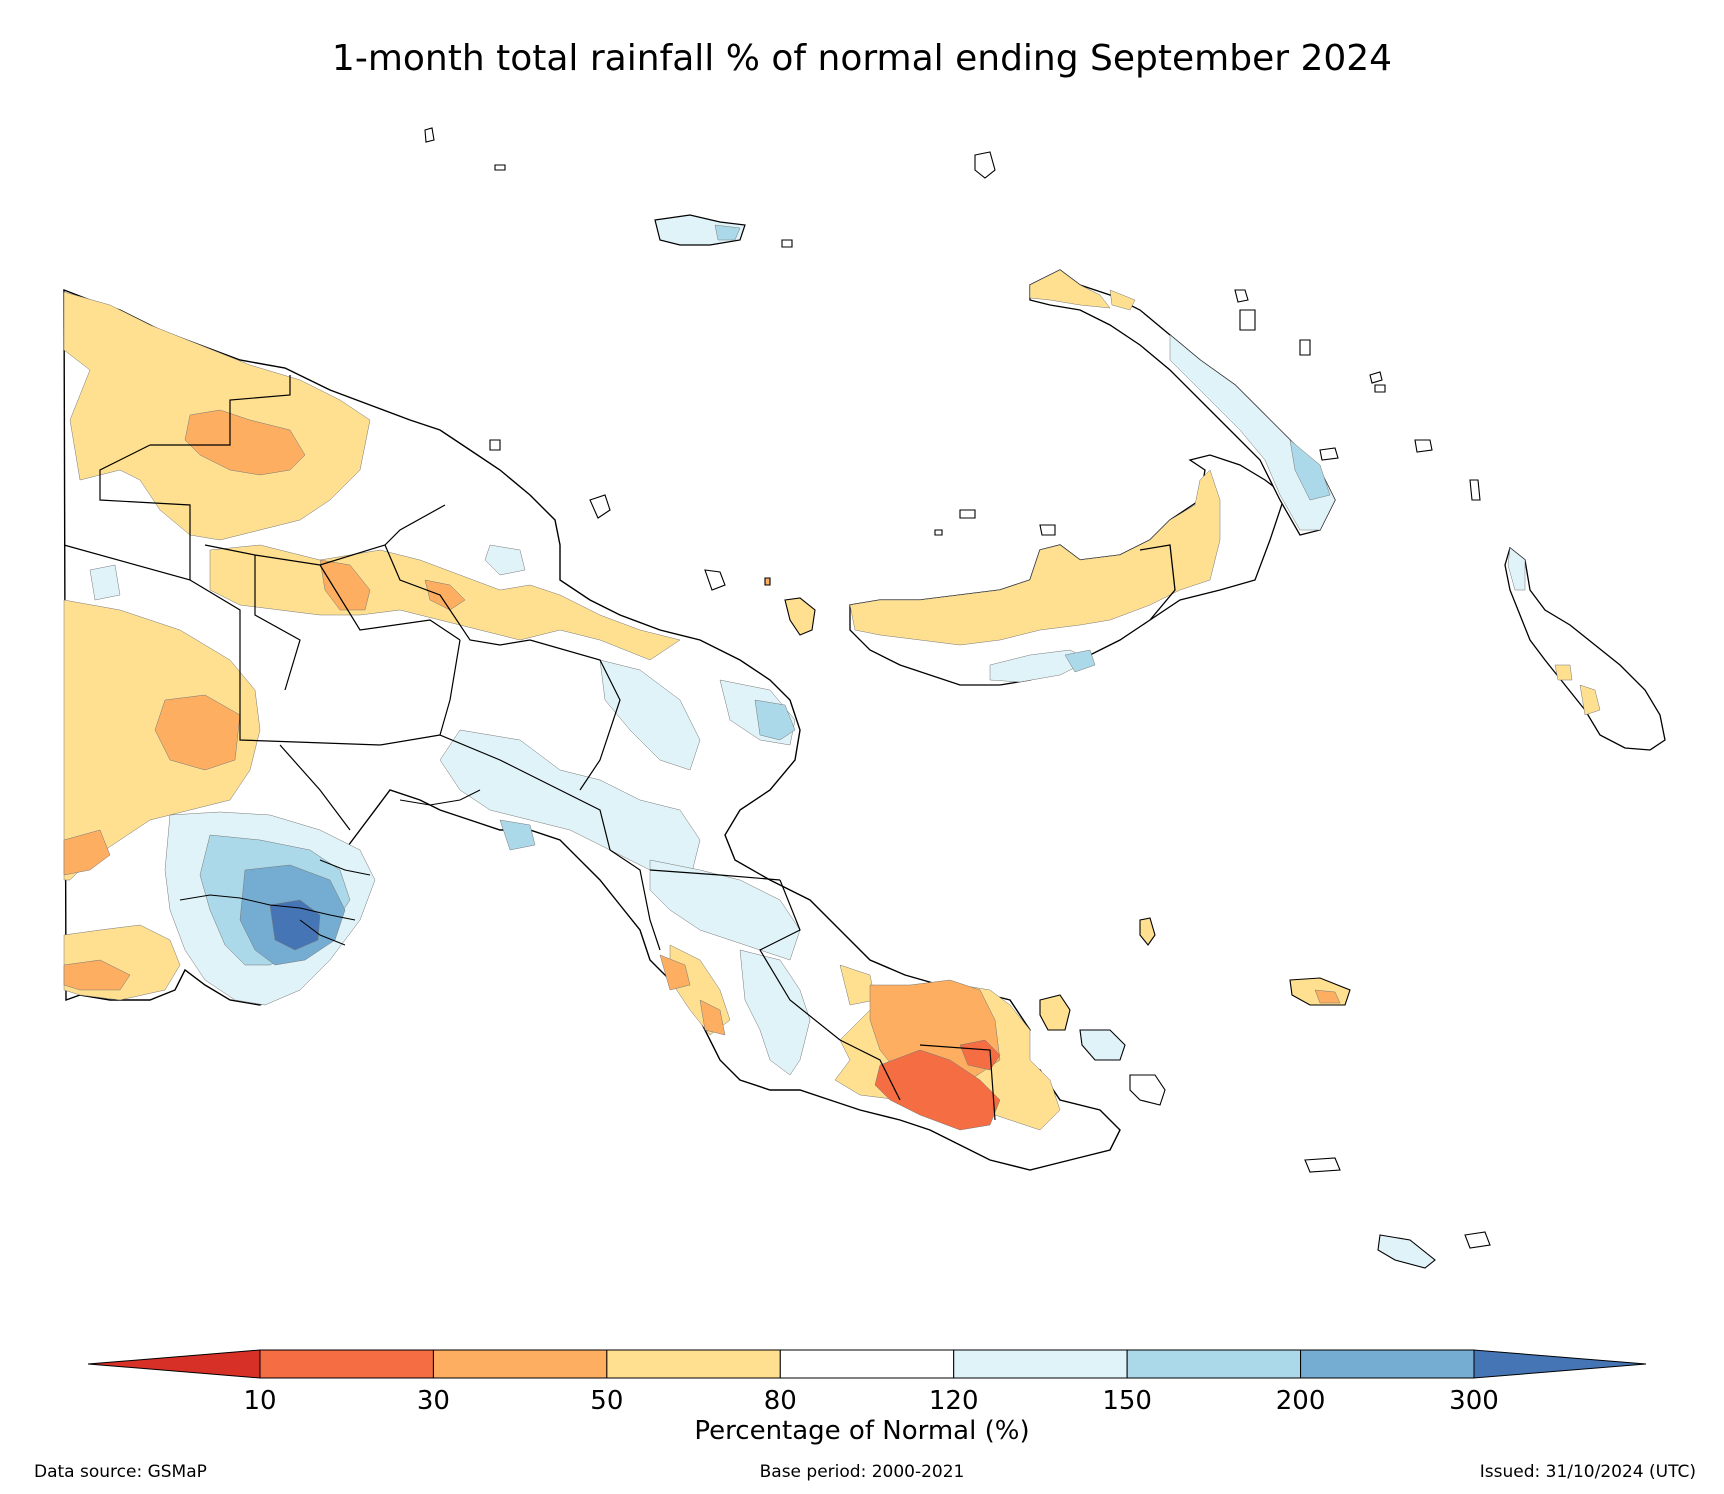 This screenshot has height=1494, width=1724. Describe the element at coordinates (1300, 1401) in the screenshot. I see `colorbar-tick-label: 200` at that location.